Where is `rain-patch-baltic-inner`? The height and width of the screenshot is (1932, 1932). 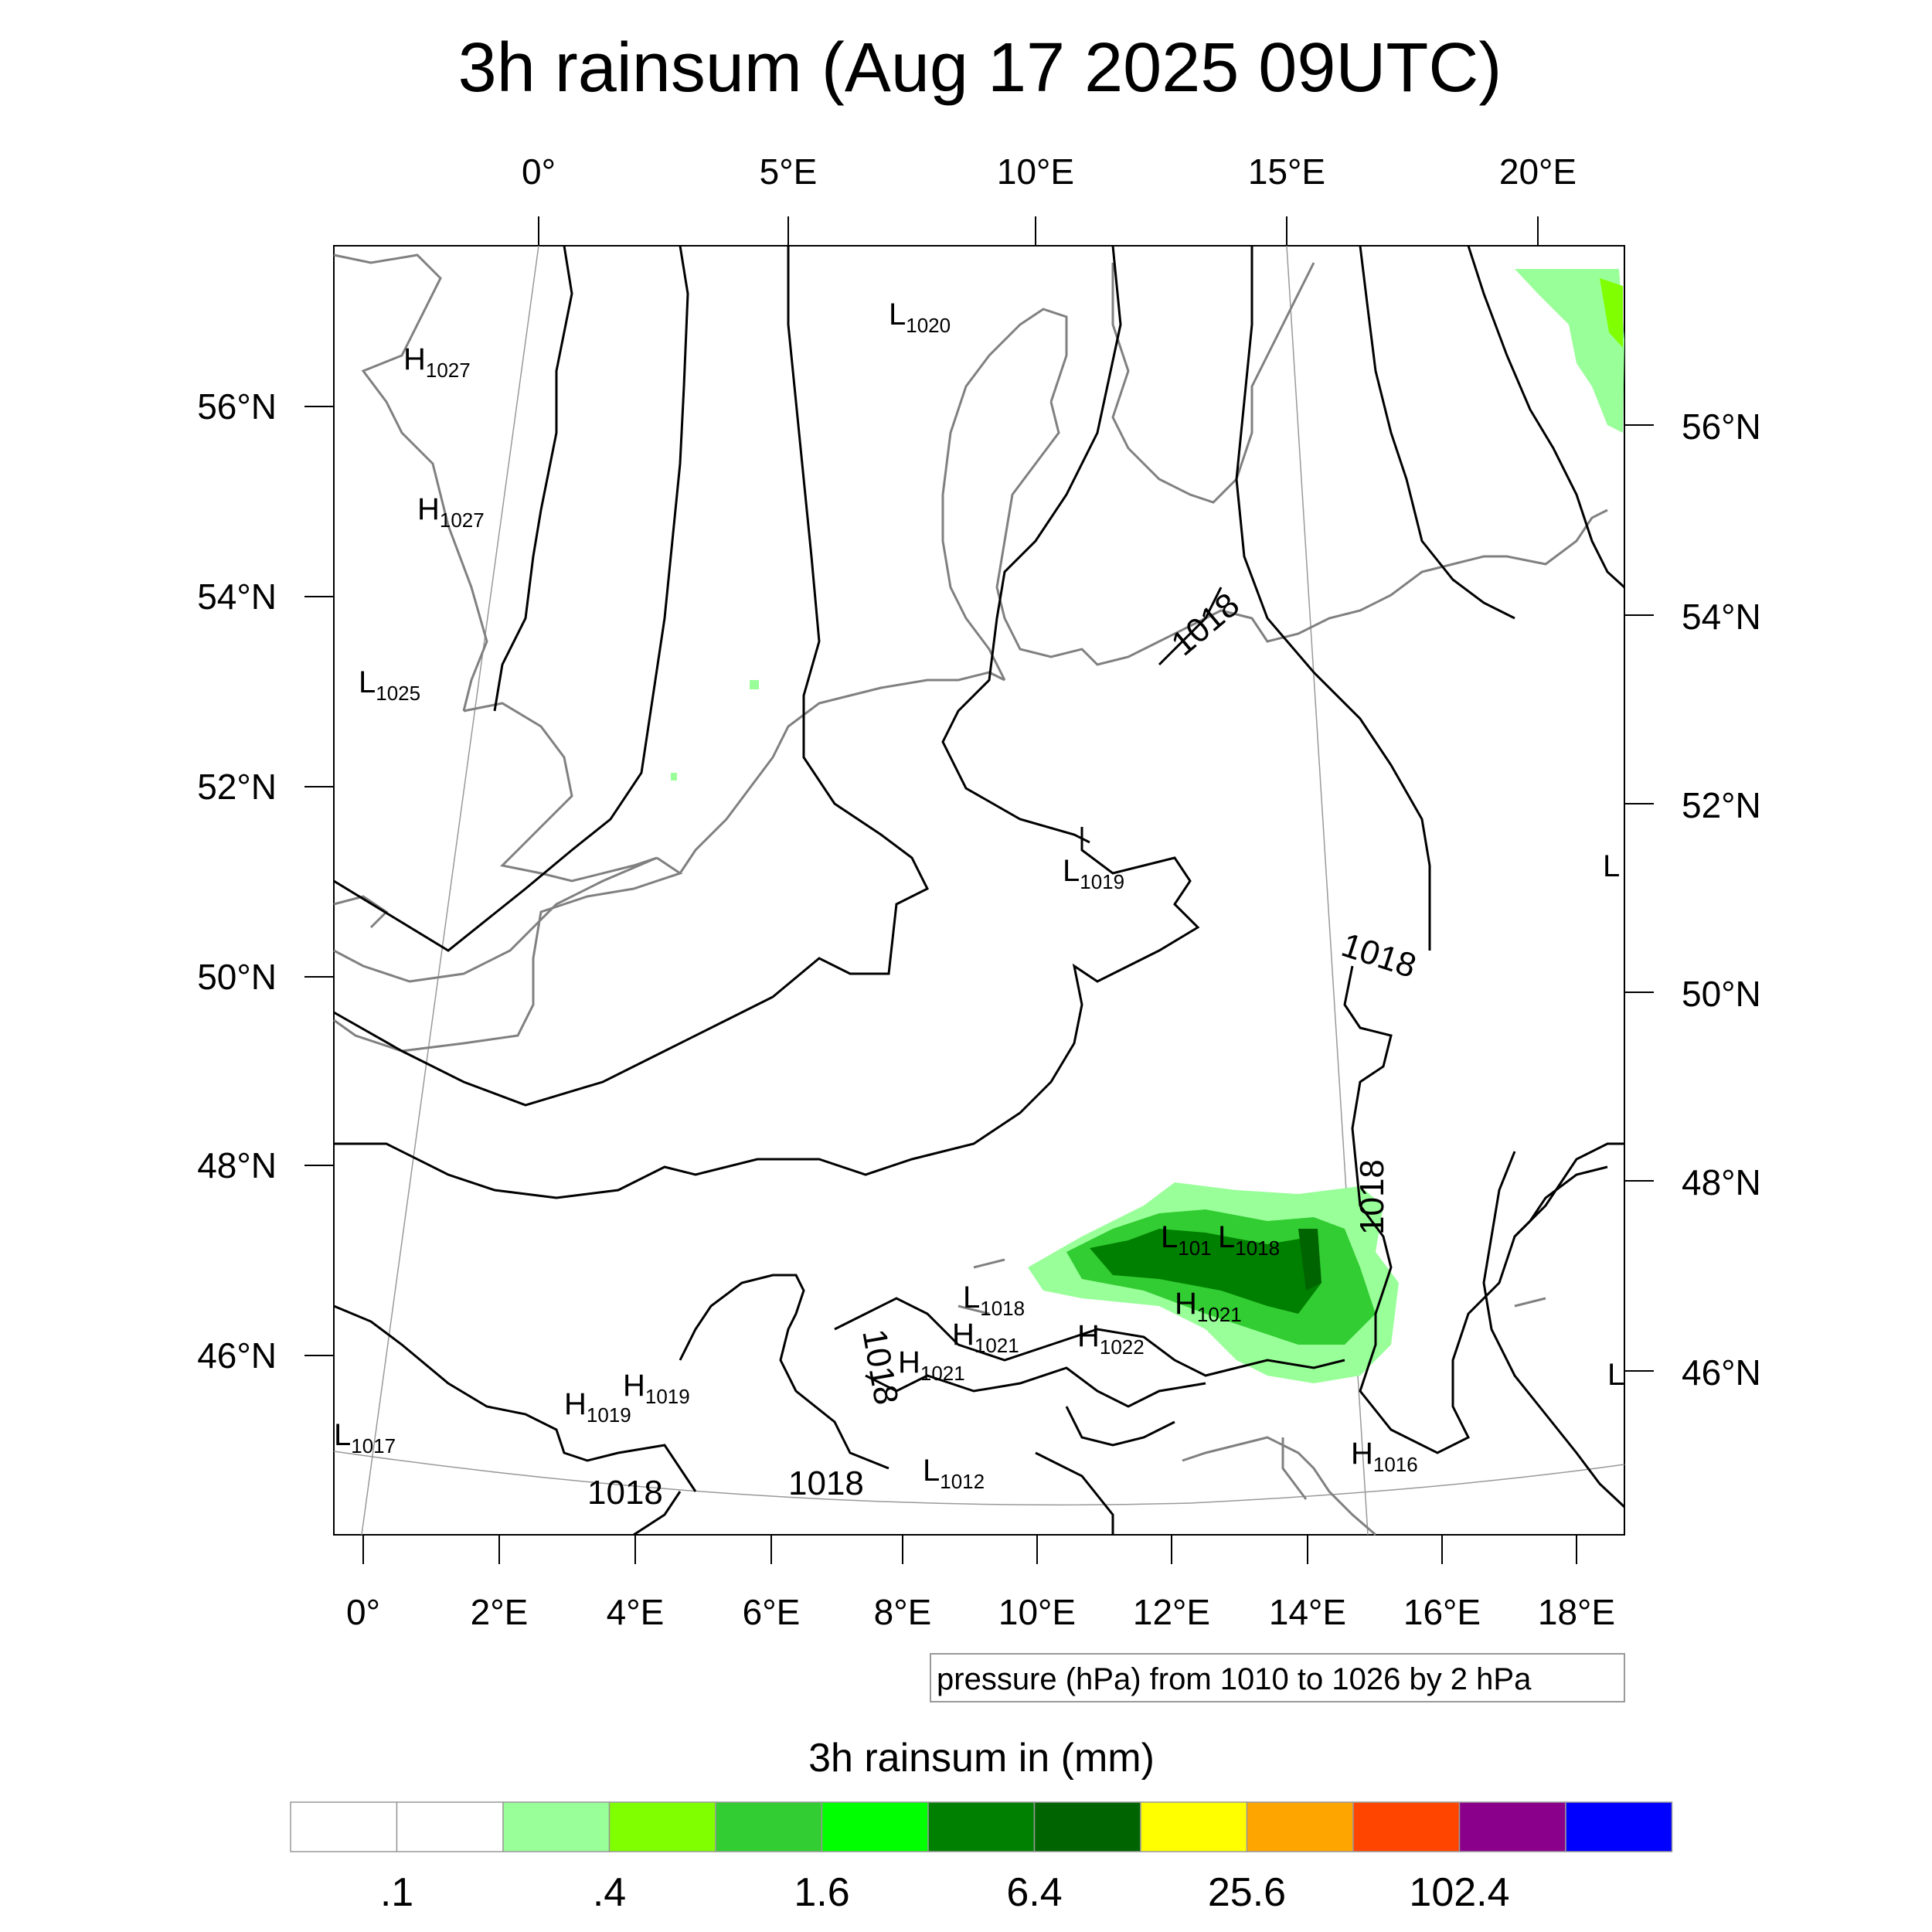 rain-patch-baltic-inner is located at coordinates (1612, 313).